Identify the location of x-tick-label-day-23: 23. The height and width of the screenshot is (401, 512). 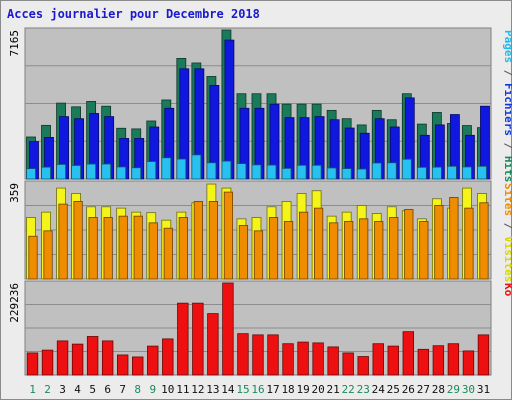
(363, 389).